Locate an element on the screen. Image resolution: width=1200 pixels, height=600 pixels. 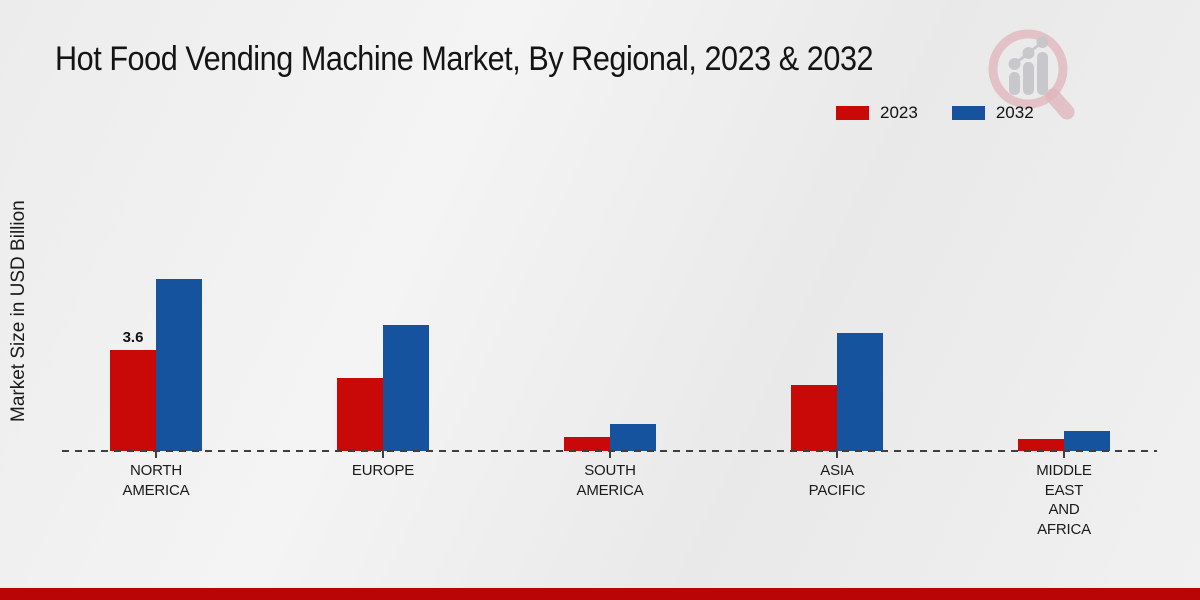
x-axis-tick-north-america is located at coordinates (156, 454).